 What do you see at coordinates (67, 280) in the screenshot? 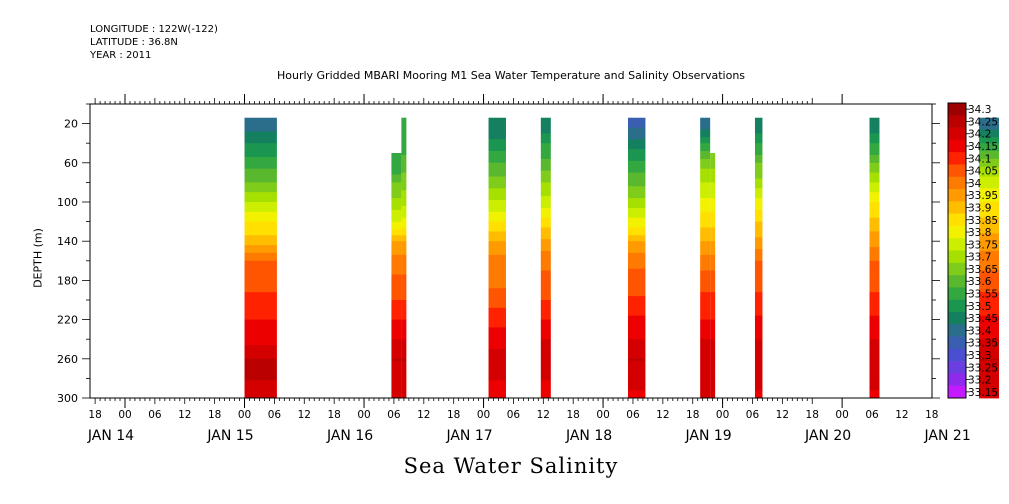
I see `y-tick-label: 180` at bounding box center [67, 280].